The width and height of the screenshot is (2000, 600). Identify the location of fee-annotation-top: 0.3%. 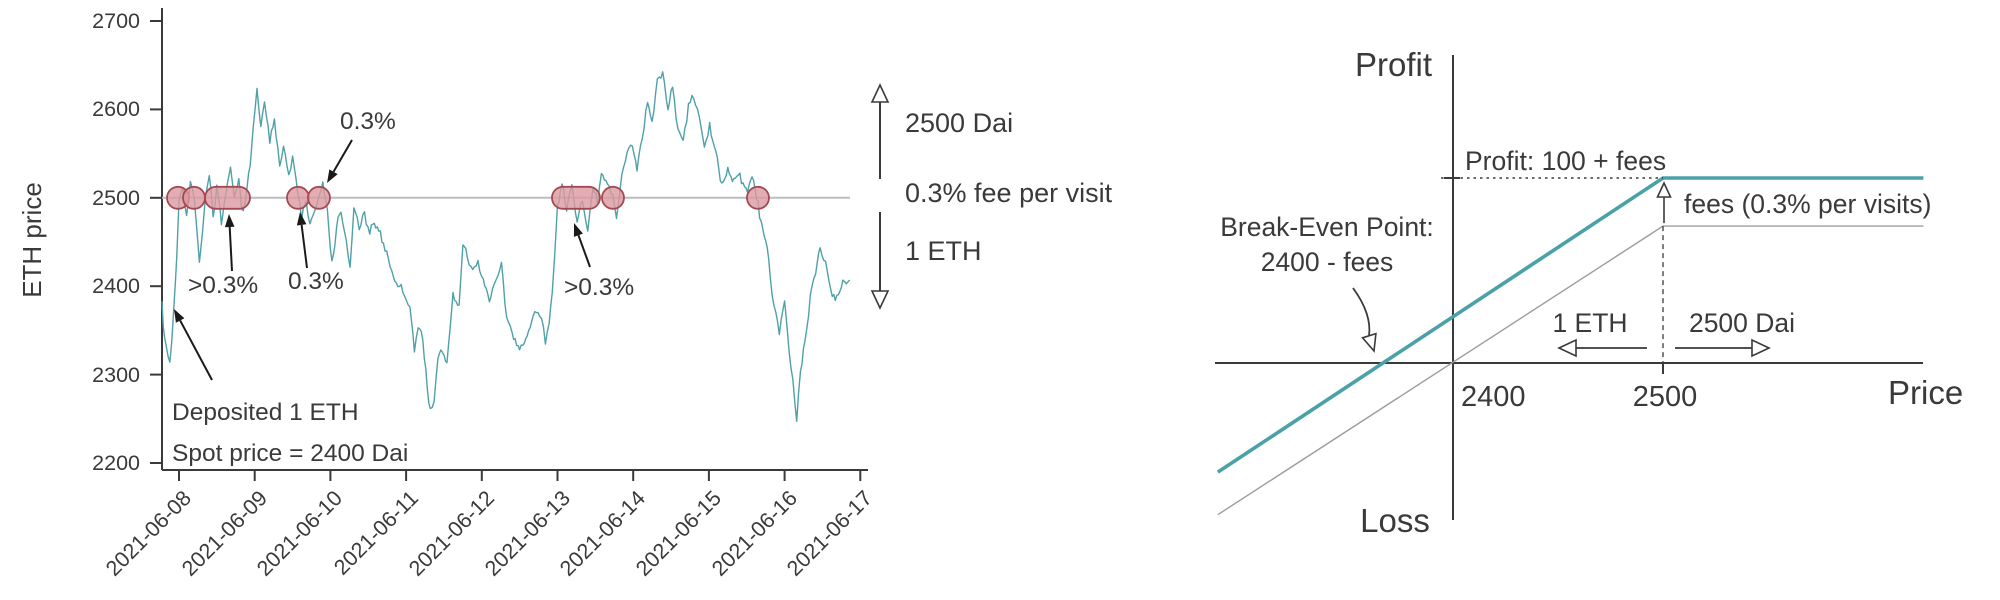
(368, 121).